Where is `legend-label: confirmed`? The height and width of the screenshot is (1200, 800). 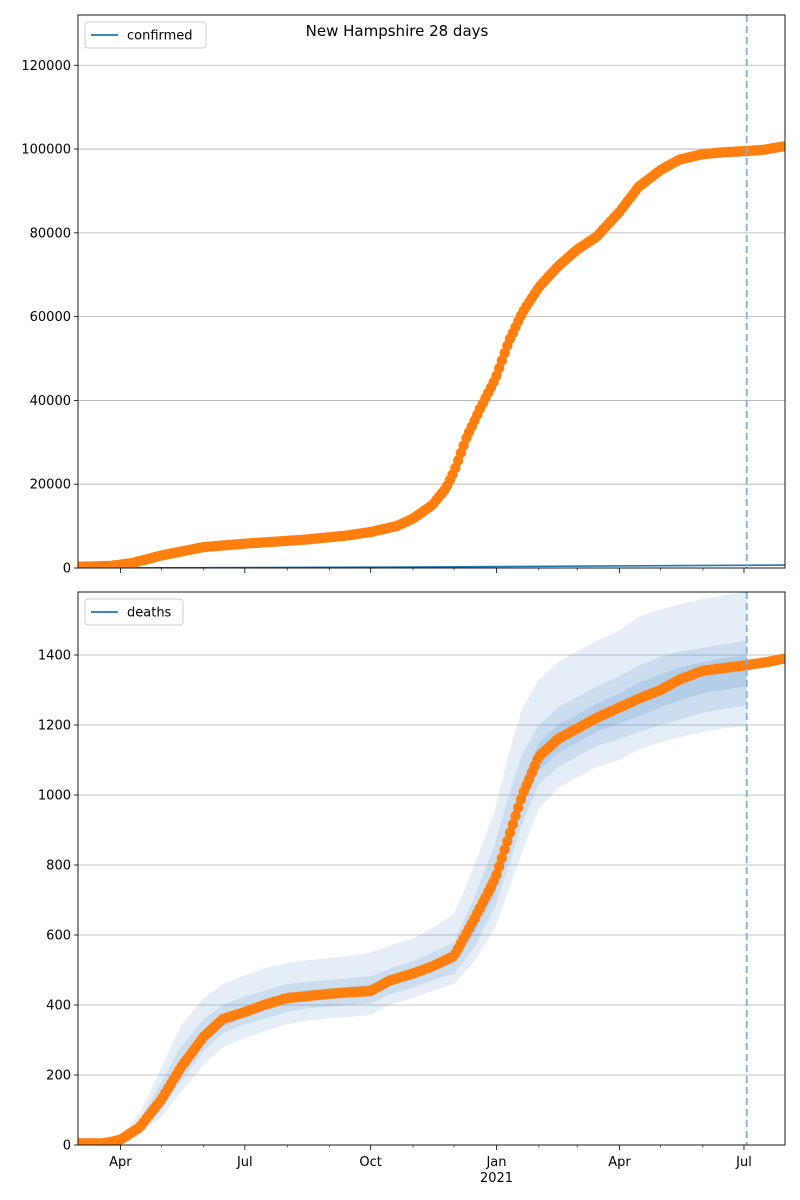
legend-label: confirmed is located at coordinates (160, 36).